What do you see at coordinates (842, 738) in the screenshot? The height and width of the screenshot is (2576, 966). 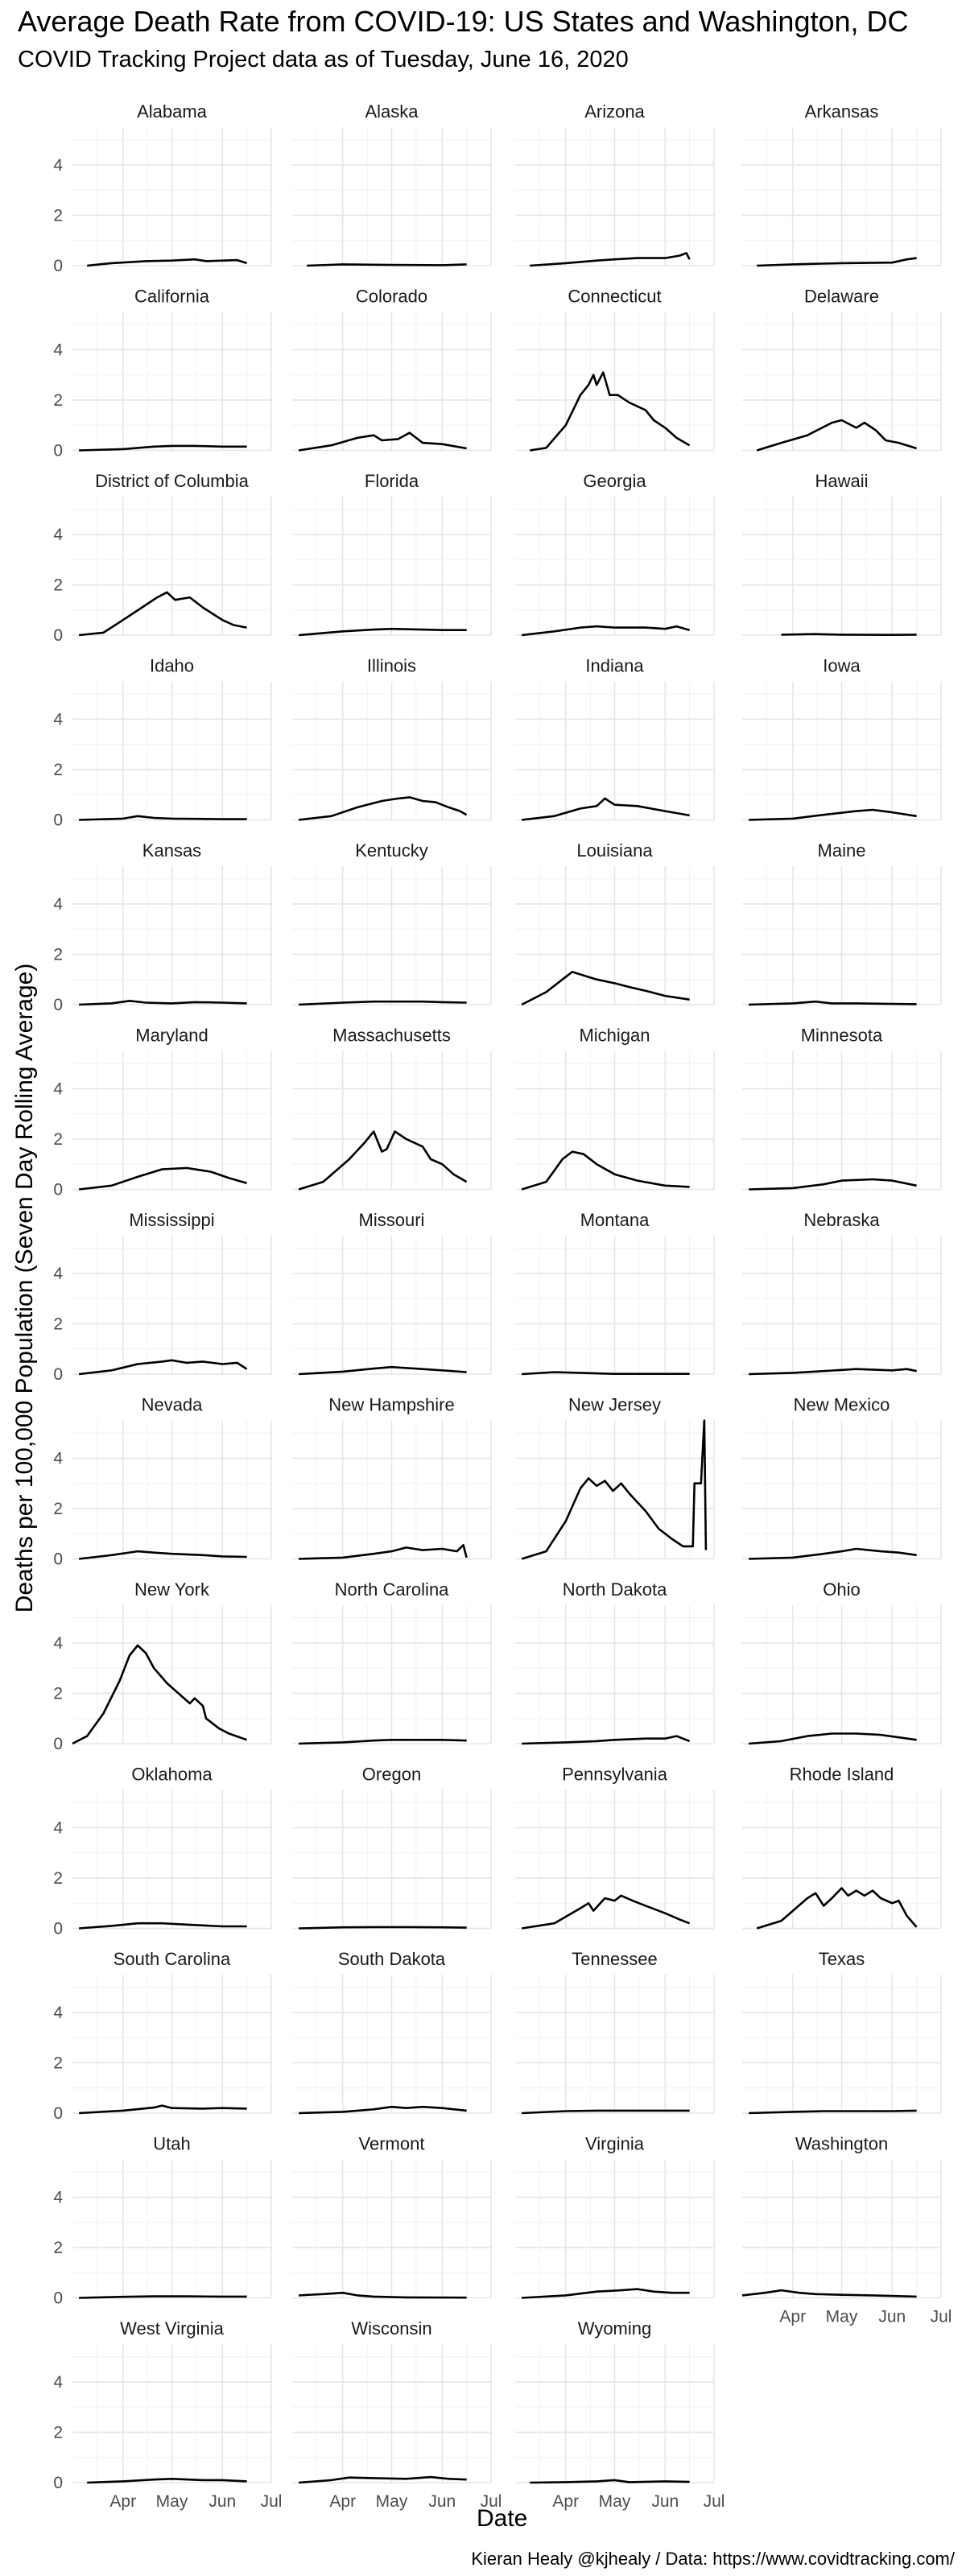 I see `facet-panel: Iowa` at bounding box center [842, 738].